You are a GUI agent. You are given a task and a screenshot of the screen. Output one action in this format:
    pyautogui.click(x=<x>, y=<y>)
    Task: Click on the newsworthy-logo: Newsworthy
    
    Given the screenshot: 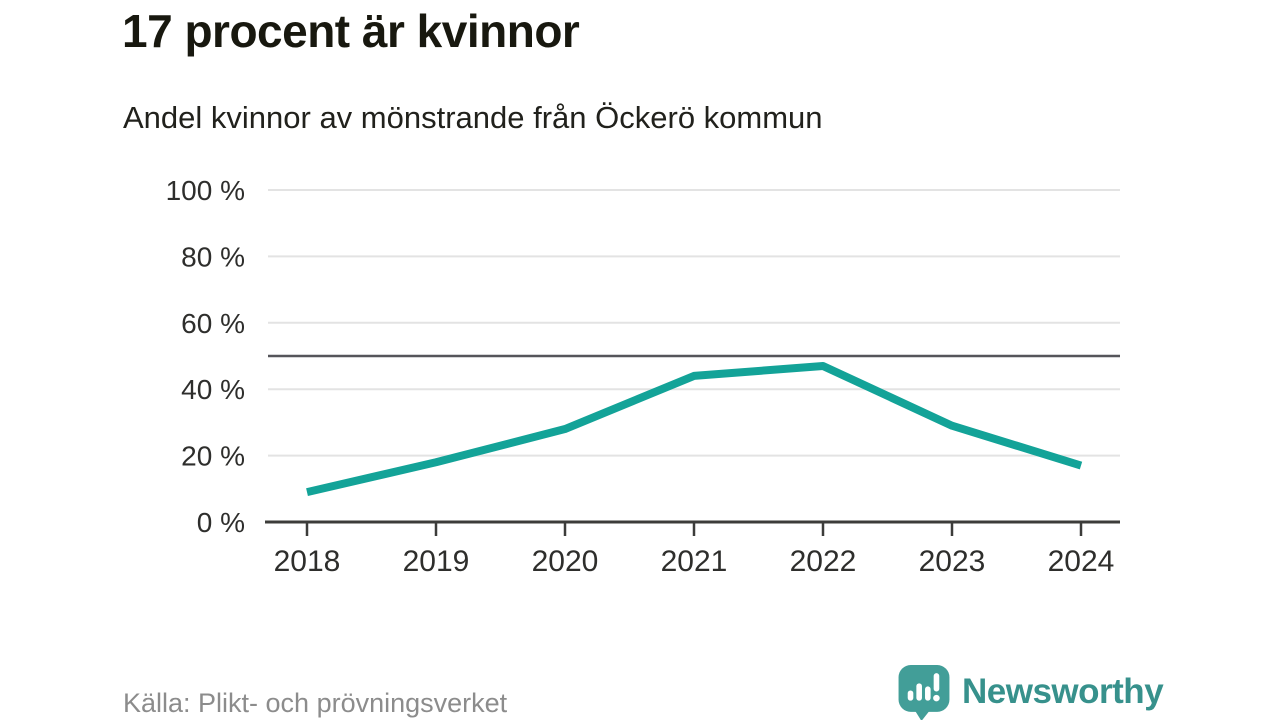 What is the action you would take?
    pyautogui.click(x=1030, y=692)
    